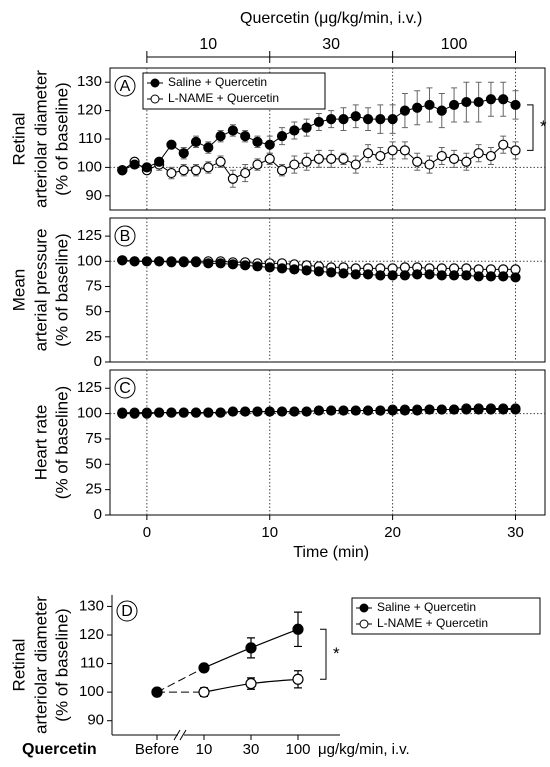 Image resolution: width=550 pixels, height=767 pixels. What do you see at coordinates (59, 749) in the screenshot?
I see `group-label: Quercetin` at bounding box center [59, 749].